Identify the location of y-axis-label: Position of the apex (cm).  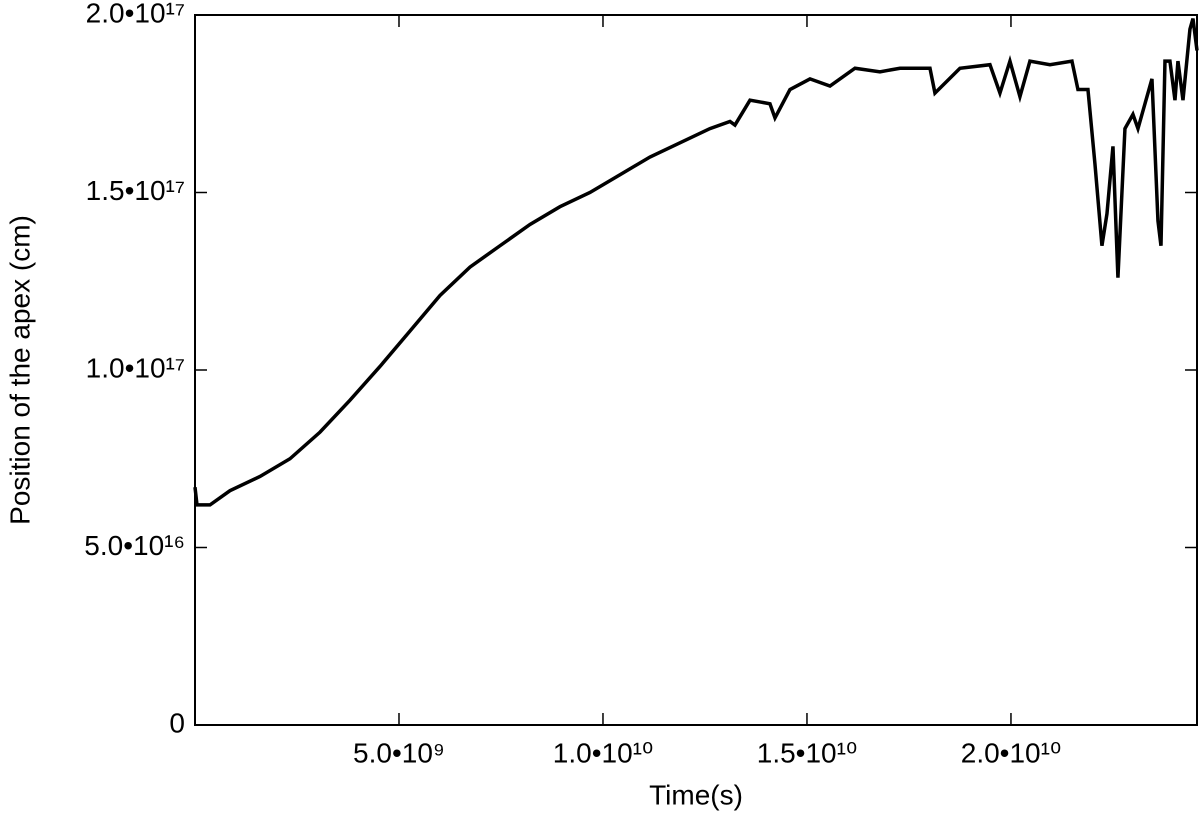
(19, 370).